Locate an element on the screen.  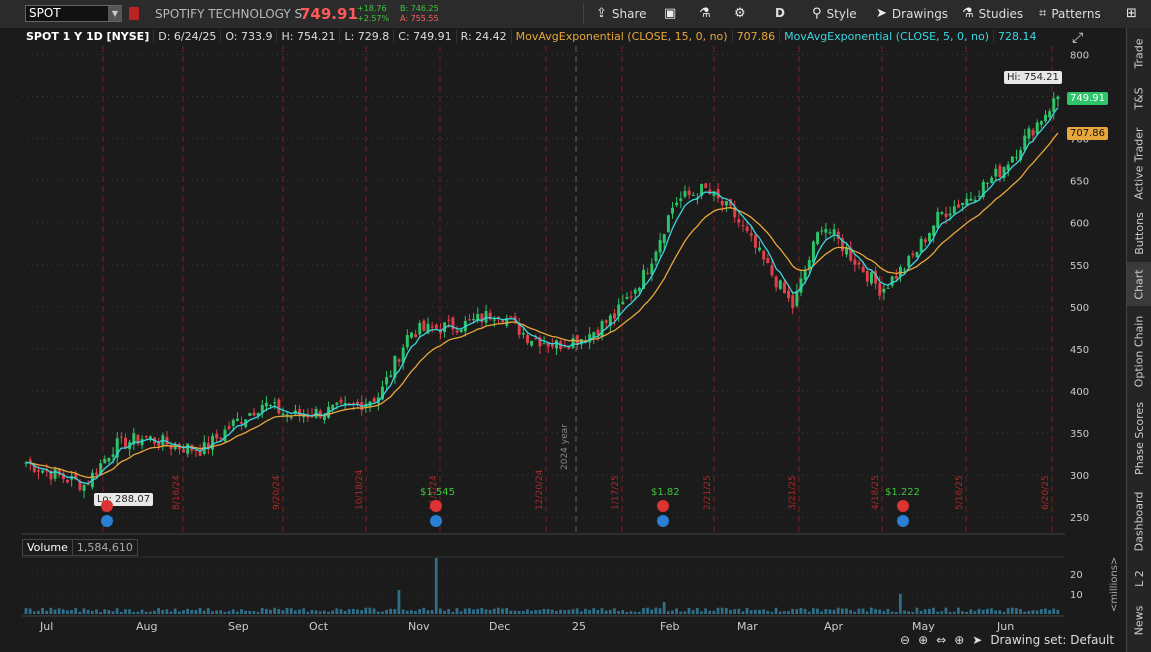
period-button: D is located at coordinates (780, 13).